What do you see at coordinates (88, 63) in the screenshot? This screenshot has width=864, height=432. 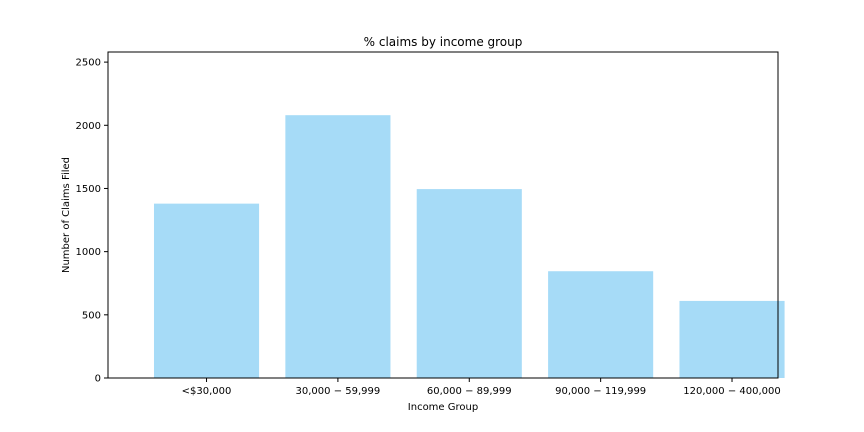 I see `y-tick-label-5: 2500` at bounding box center [88, 63].